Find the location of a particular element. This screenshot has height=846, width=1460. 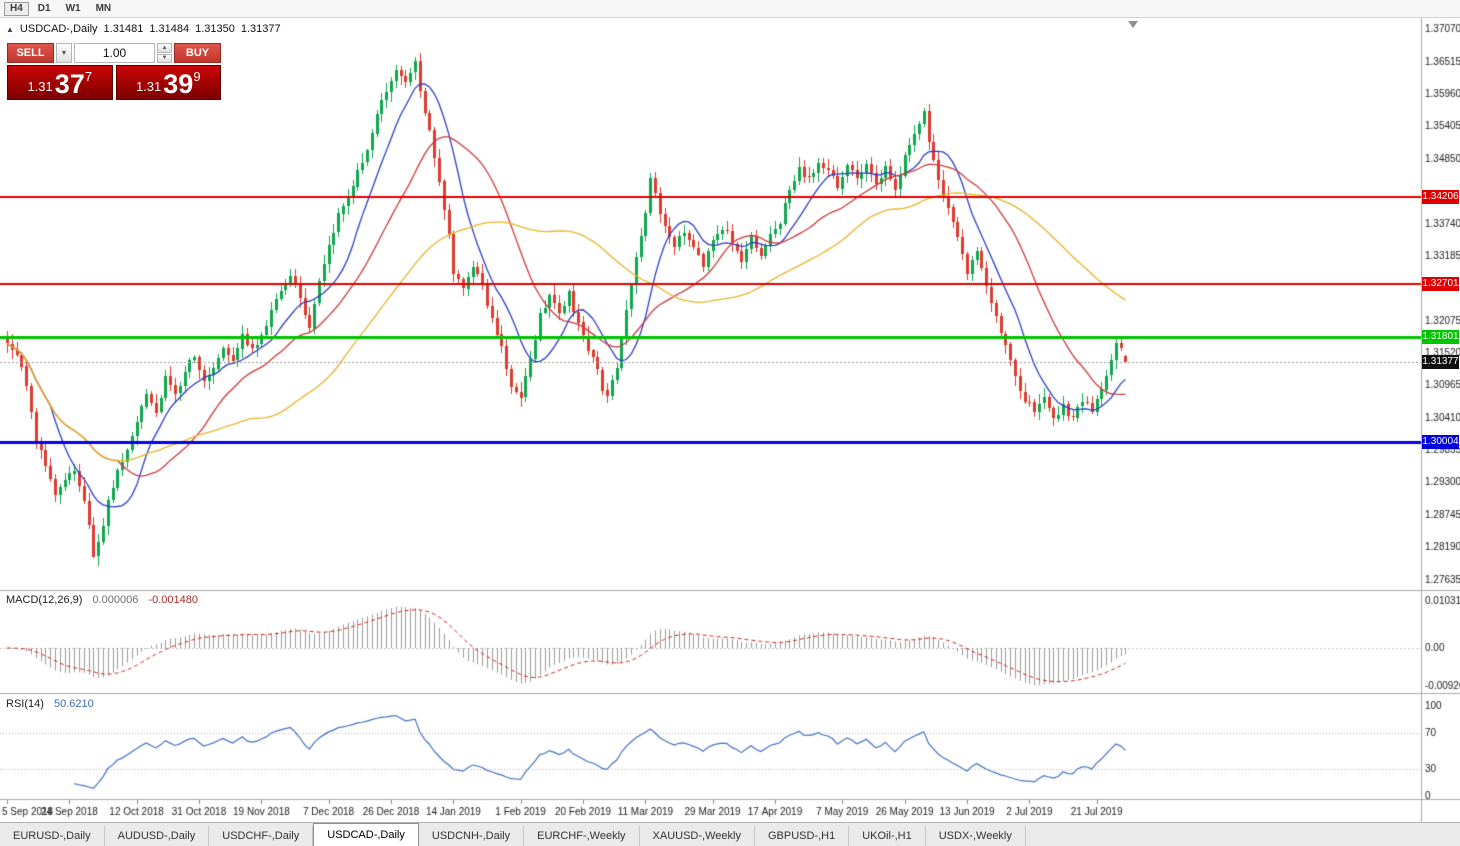

buy-price-panel: 1.31 39 9 is located at coordinates (168, 82).